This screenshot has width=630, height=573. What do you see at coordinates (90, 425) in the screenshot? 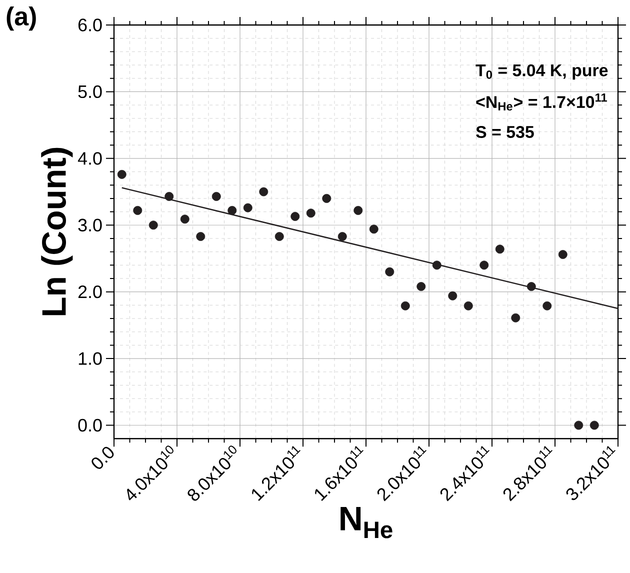
I see `y-tick-label: 0.0` at bounding box center [90, 425].